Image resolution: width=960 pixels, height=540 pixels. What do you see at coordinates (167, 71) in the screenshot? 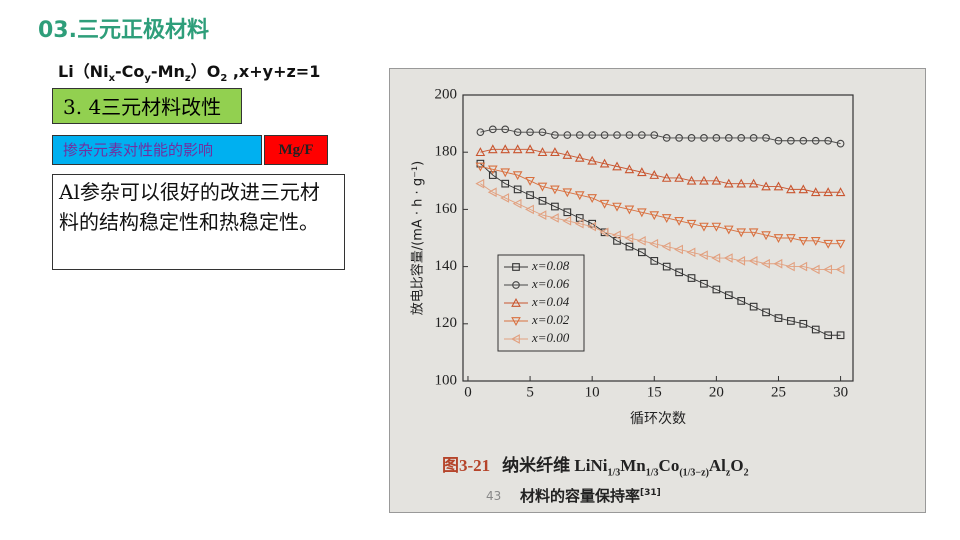
I see `text-run: -Mn` at bounding box center [167, 71].